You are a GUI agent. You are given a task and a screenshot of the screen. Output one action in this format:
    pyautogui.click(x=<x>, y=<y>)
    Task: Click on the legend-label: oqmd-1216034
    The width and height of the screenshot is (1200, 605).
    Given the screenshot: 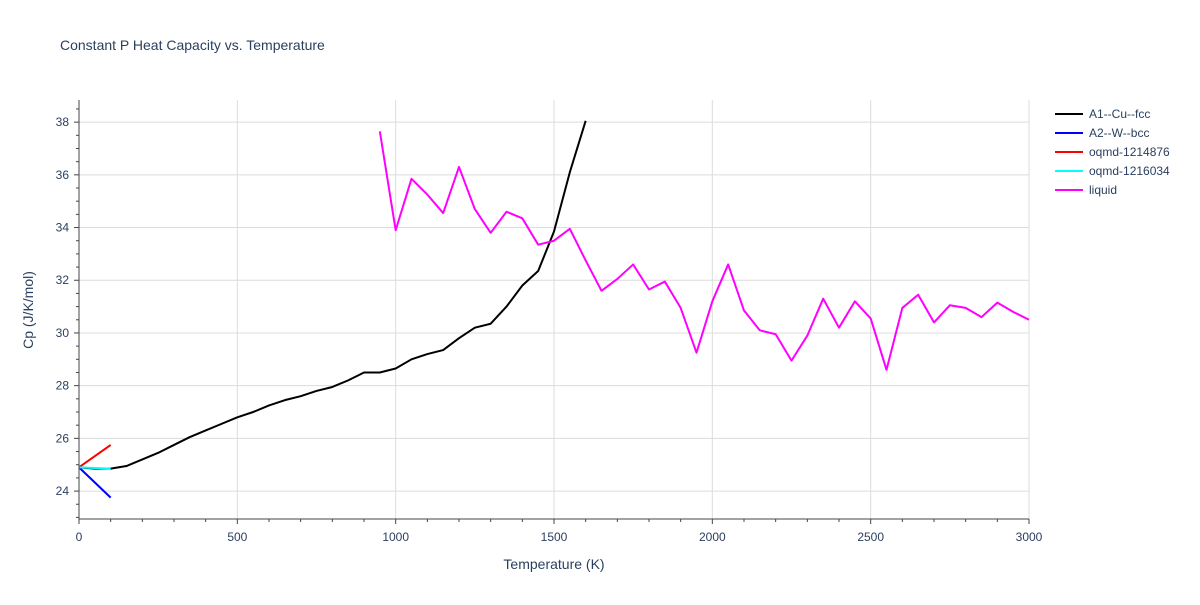 What is the action you would take?
    pyautogui.click(x=1129, y=171)
    